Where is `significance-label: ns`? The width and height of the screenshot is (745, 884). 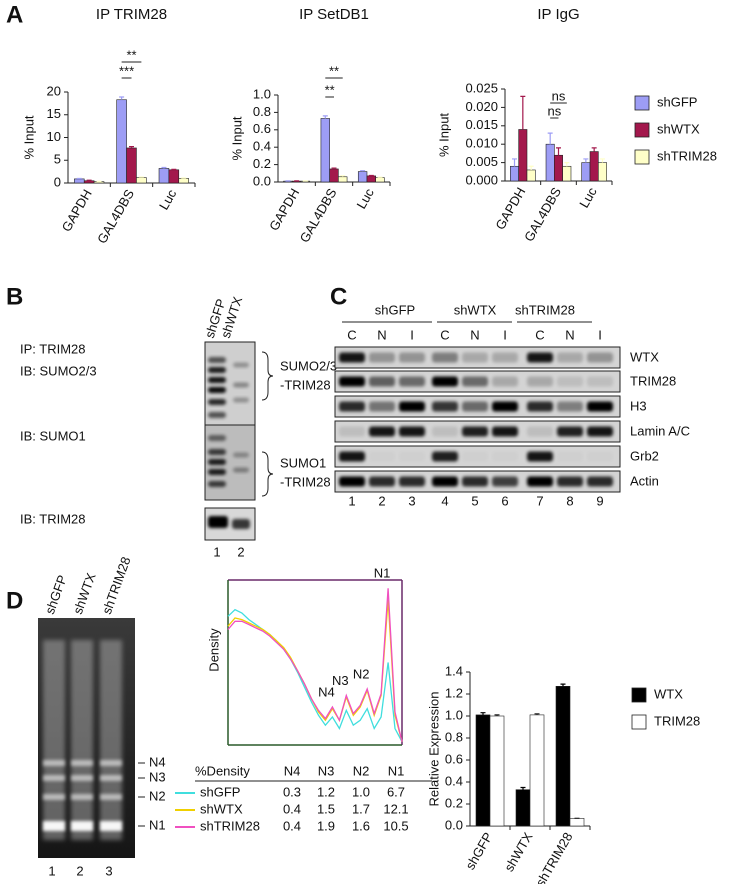 significance-label: ns is located at coordinates (559, 95).